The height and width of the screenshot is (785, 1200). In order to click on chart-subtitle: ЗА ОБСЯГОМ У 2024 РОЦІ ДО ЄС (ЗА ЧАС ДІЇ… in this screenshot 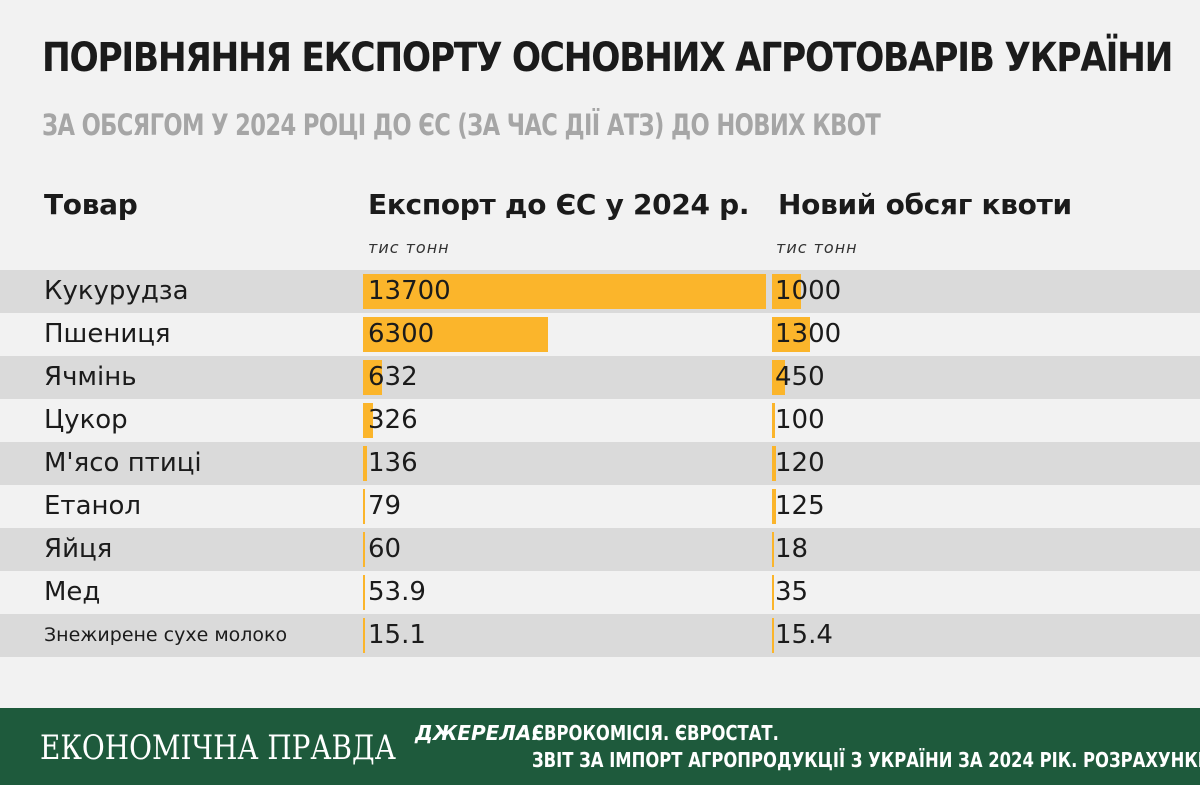, I will do `click(461, 125)`.